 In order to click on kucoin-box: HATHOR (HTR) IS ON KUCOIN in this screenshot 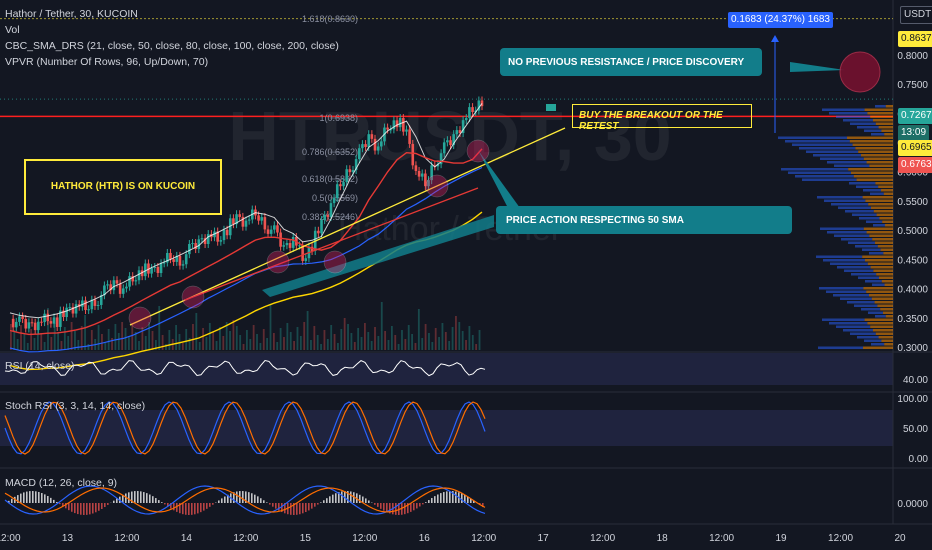, I will do `click(123, 187)`.